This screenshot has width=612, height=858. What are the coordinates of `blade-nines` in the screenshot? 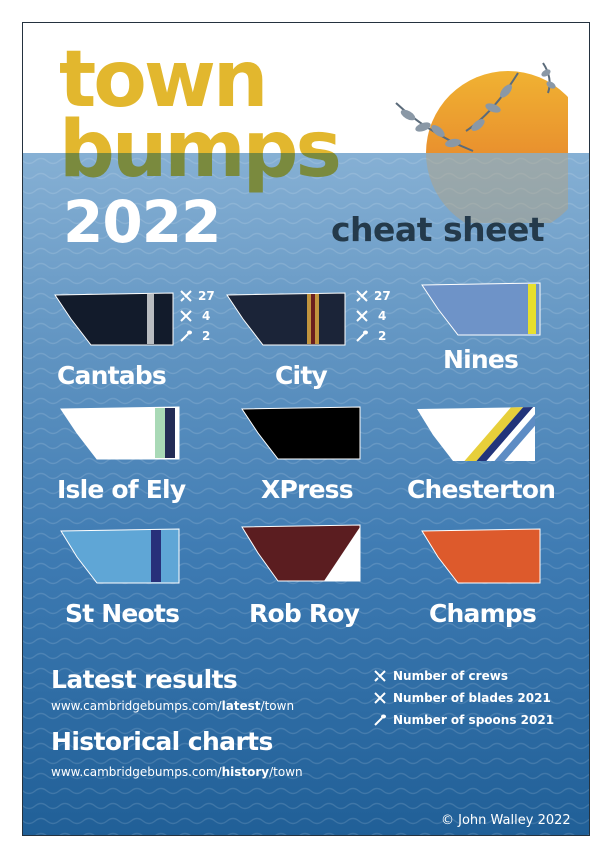 It's located at (481, 309).